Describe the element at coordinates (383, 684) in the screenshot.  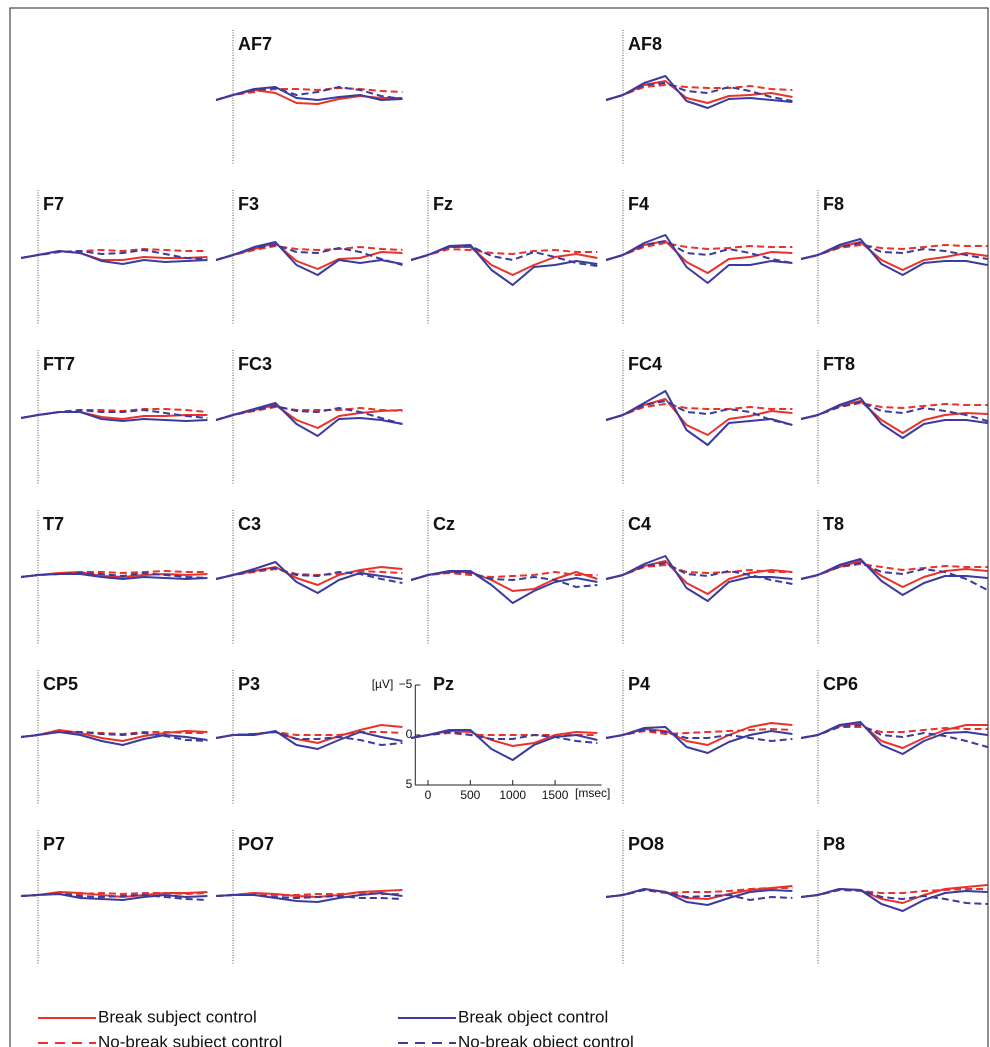
I see `y-axis-label: [µV]` at that location.